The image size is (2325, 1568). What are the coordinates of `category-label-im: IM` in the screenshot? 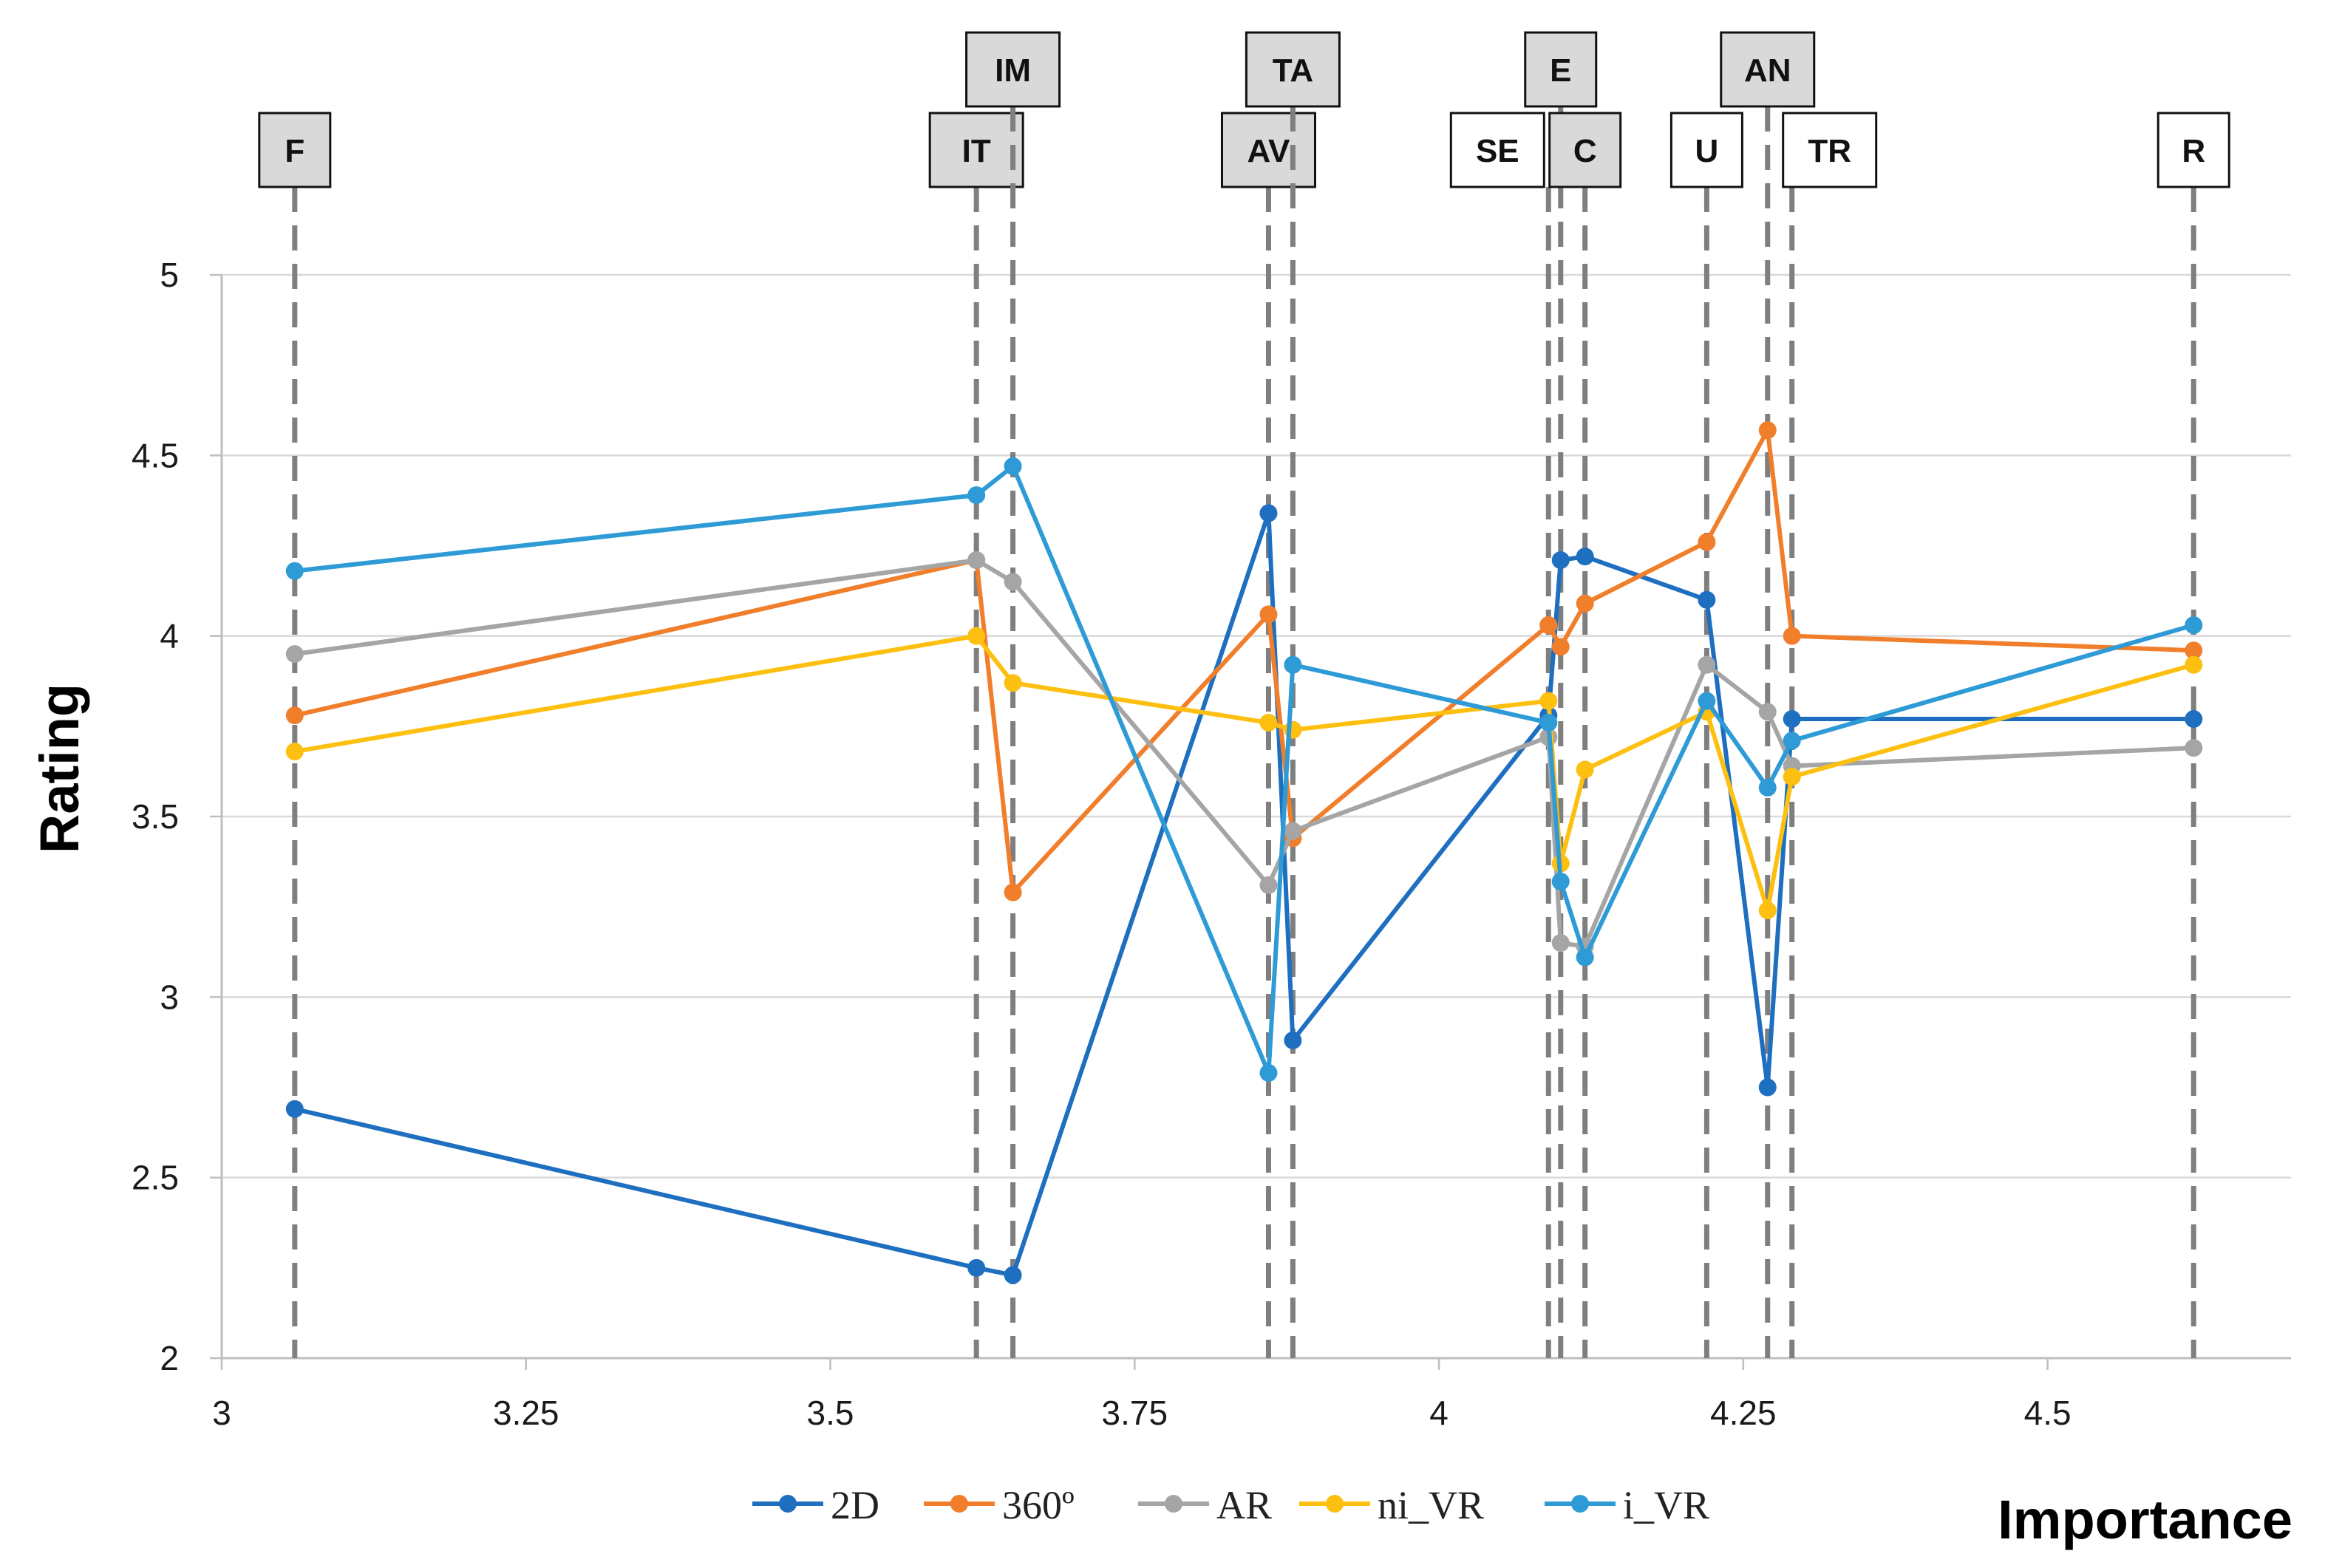 It's located at (1013, 70).